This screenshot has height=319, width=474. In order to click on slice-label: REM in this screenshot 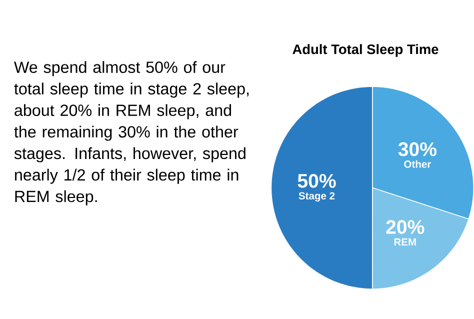, I will do `click(405, 242)`.